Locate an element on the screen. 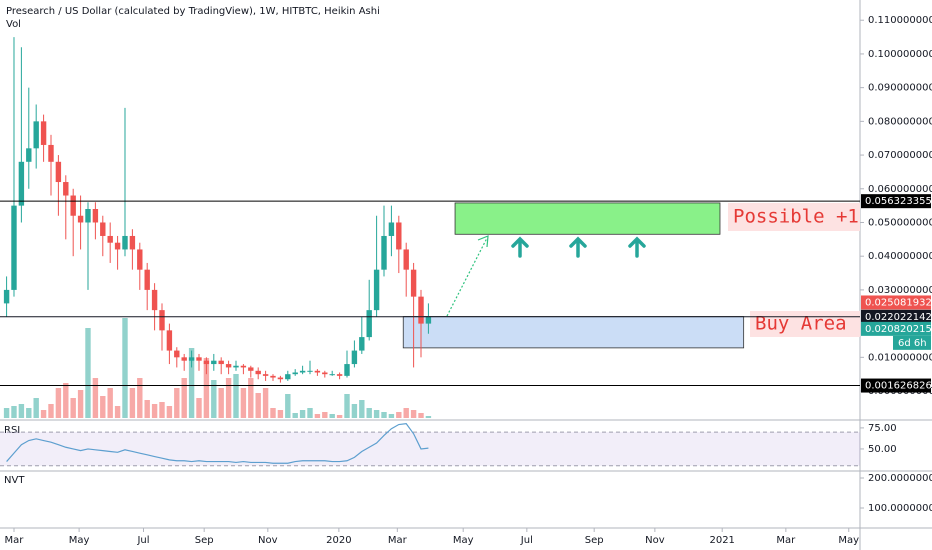 Image resolution: width=932 pixels, height=550 pixels. volume-label: Vol is located at coordinates (13, 24).